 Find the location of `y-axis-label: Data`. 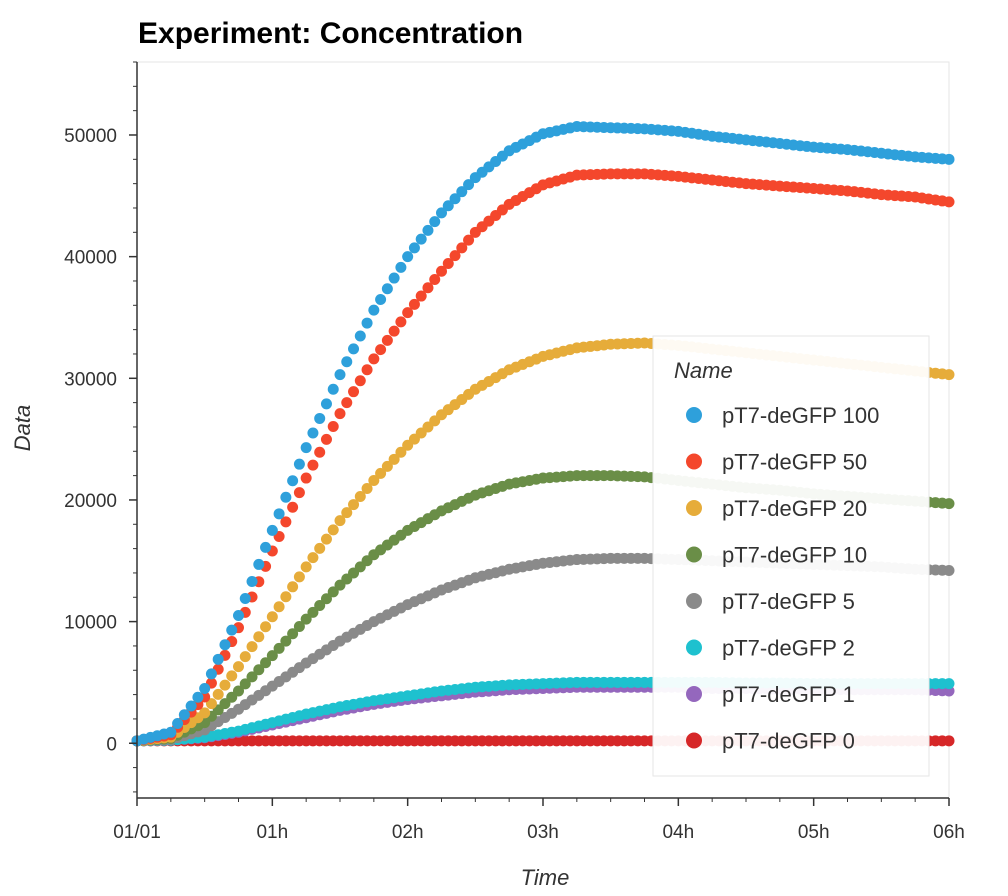

y-axis-label: Data is located at coordinates (22, 428).